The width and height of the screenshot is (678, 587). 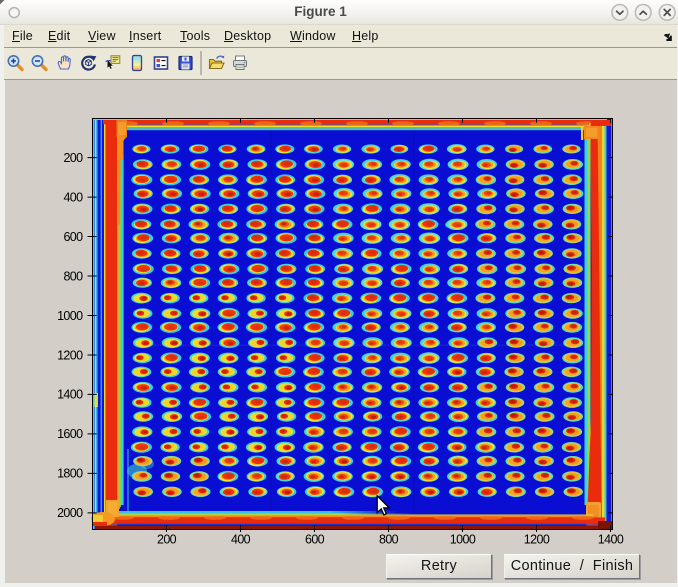 What do you see at coordinates (70, 474) in the screenshot?
I see `svg-text: 1800` at bounding box center [70, 474].